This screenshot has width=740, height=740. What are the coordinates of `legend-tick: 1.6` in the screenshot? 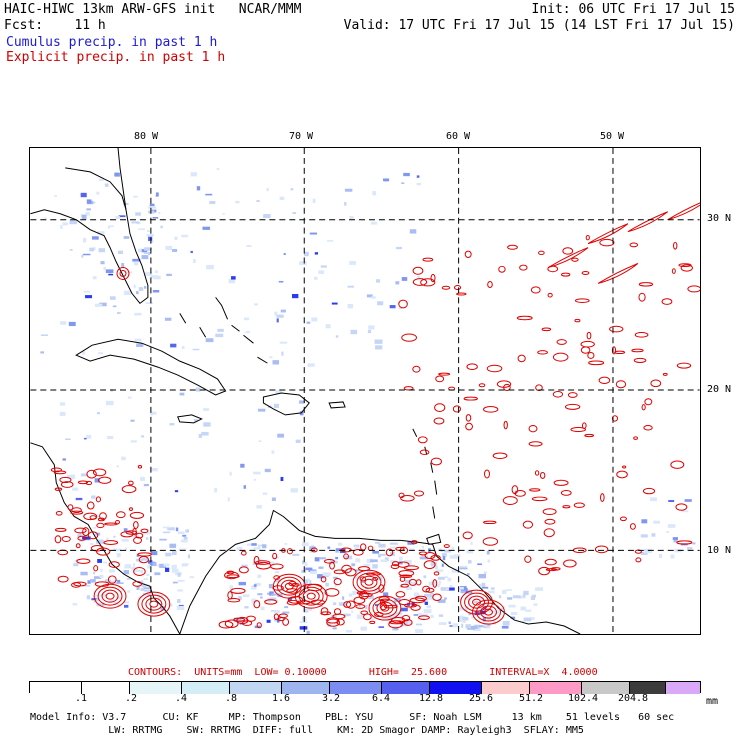 It's located at (281, 698).